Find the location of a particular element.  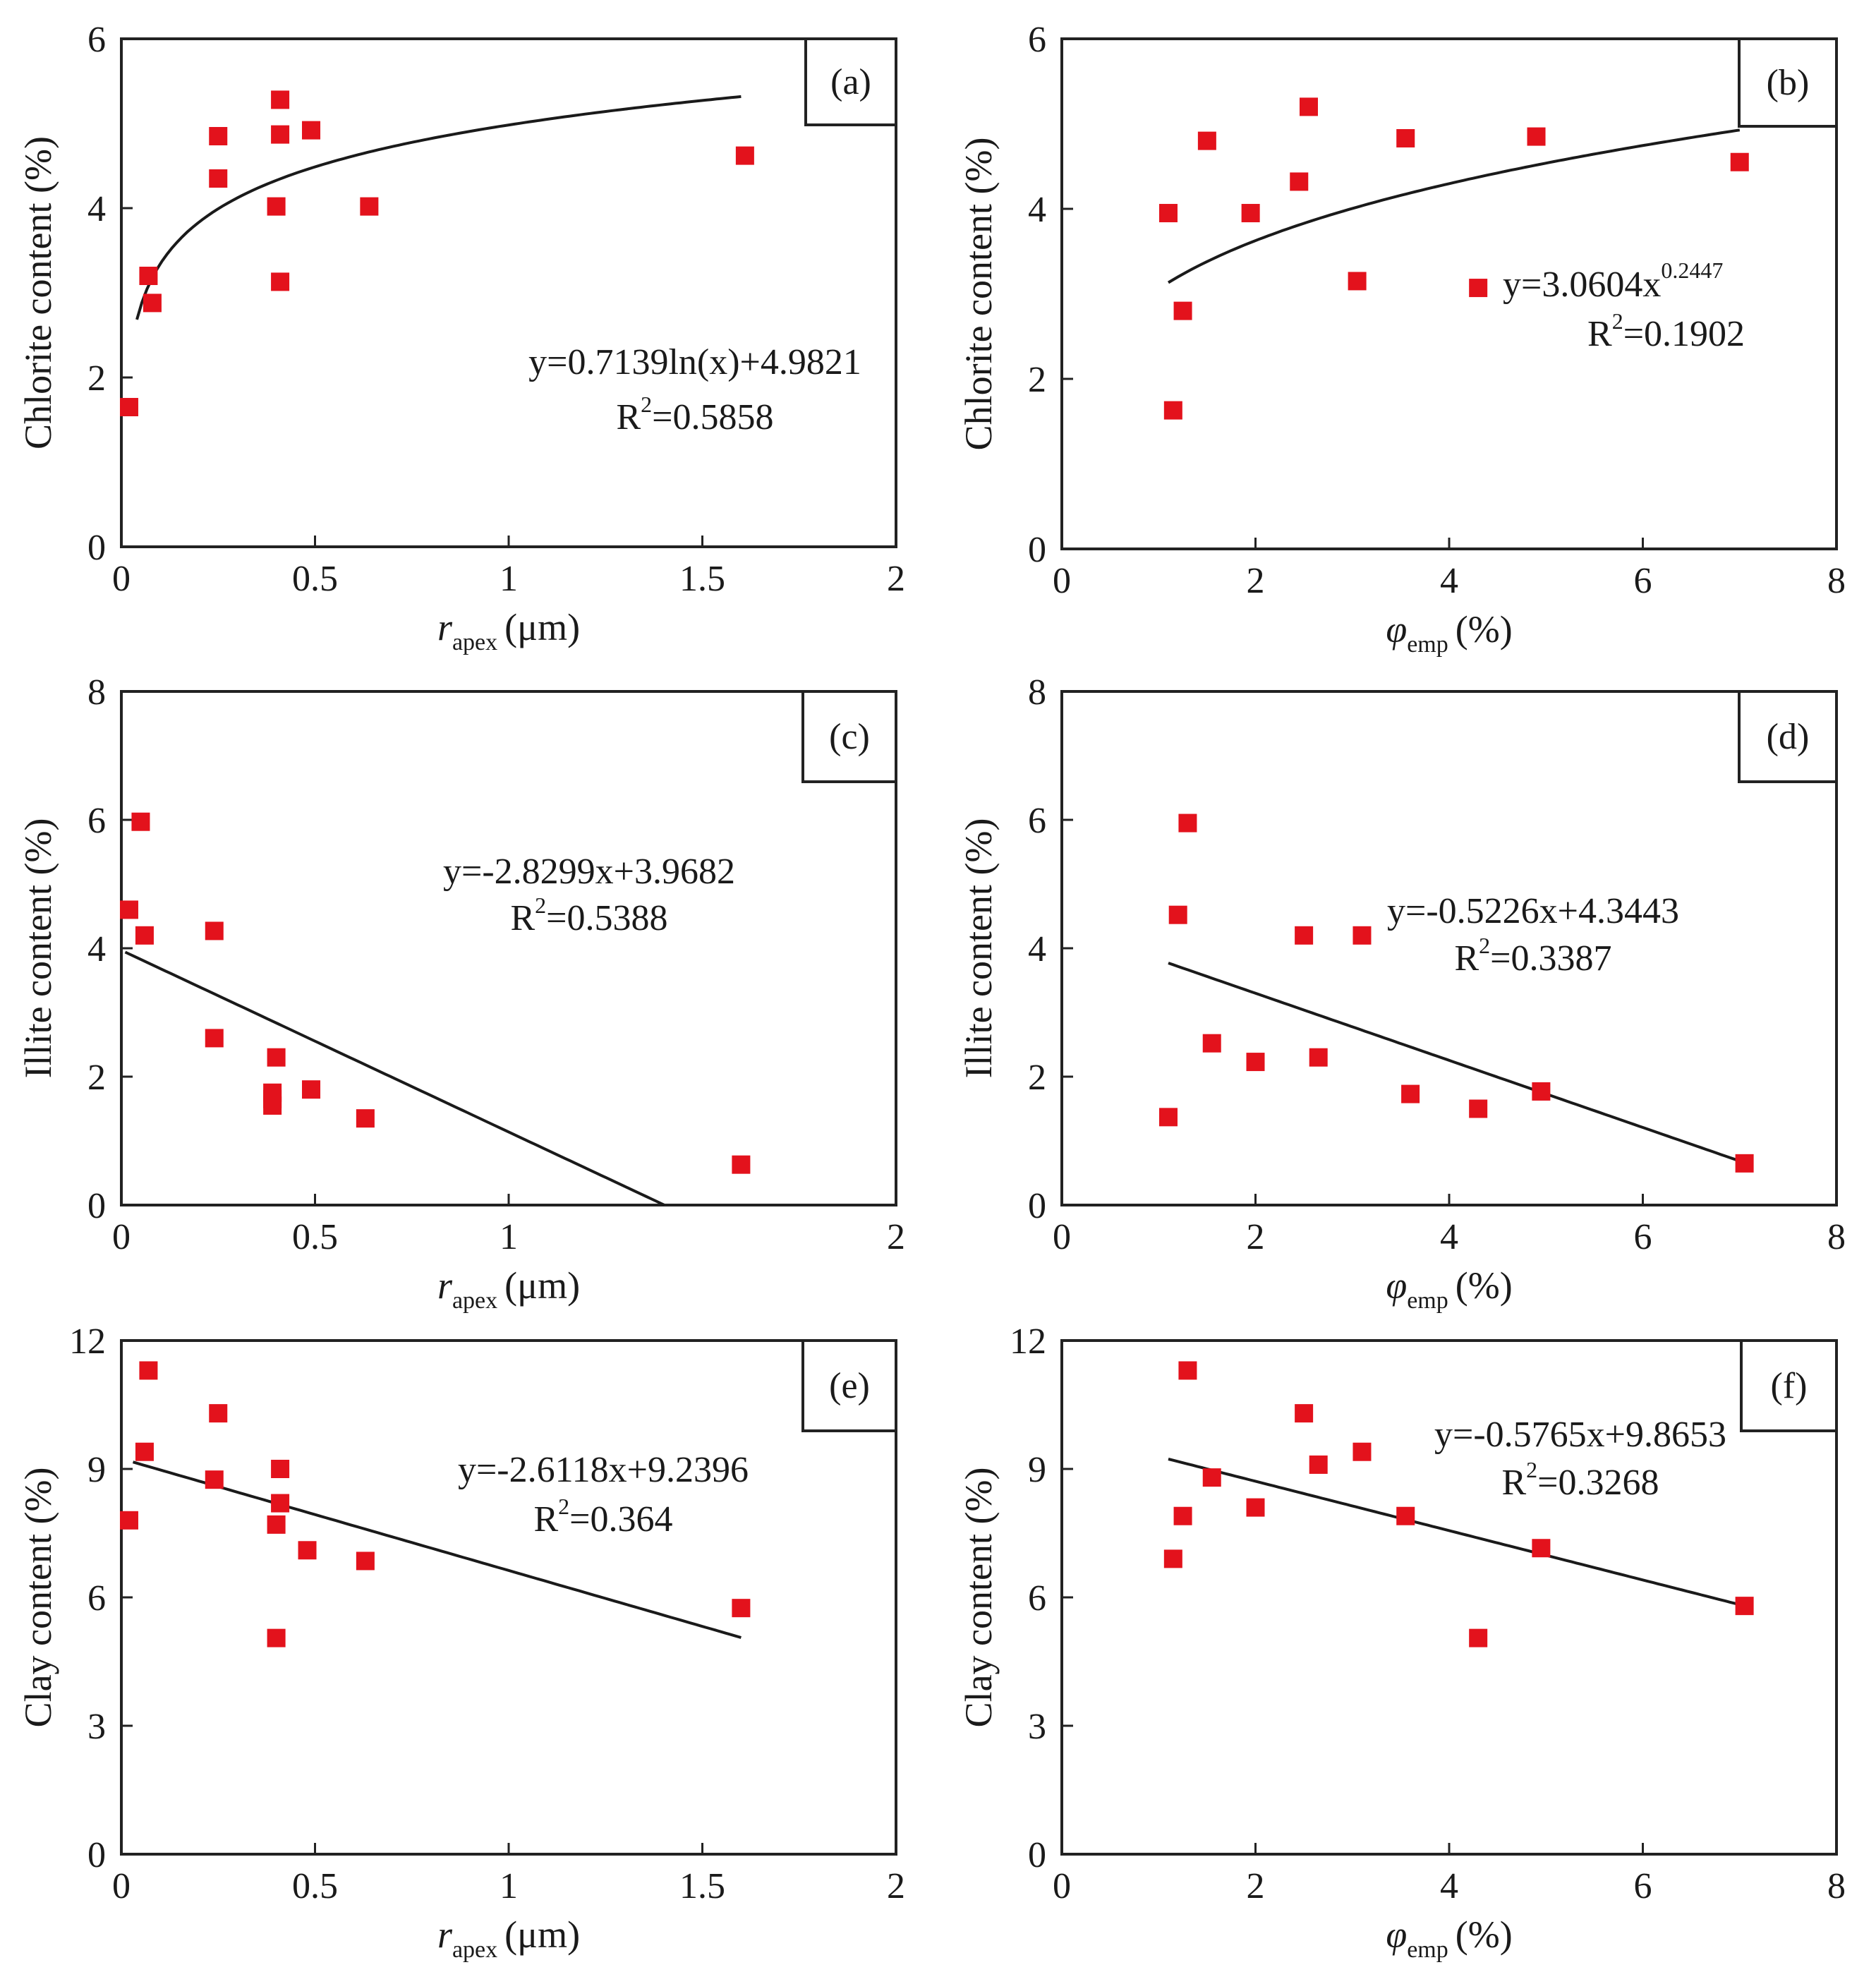

panel-label: (e) is located at coordinates (850, 1386).